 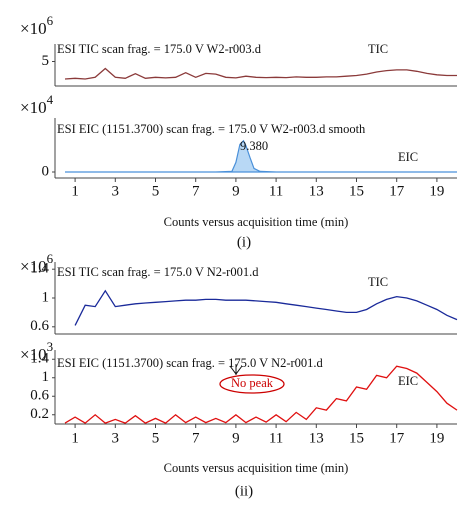 What do you see at coordinates (261, 156) in the screenshot?
I see `area` at bounding box center [261, 156].